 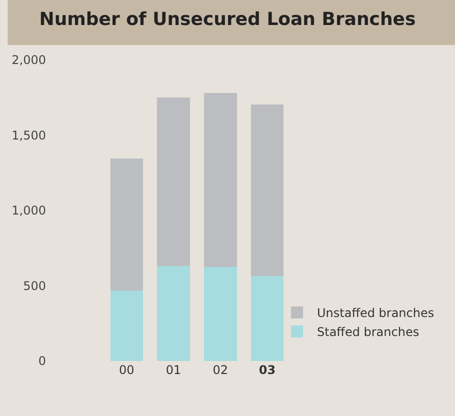 I want to click on y-tick-label: 0, so click(x=42, y=361).